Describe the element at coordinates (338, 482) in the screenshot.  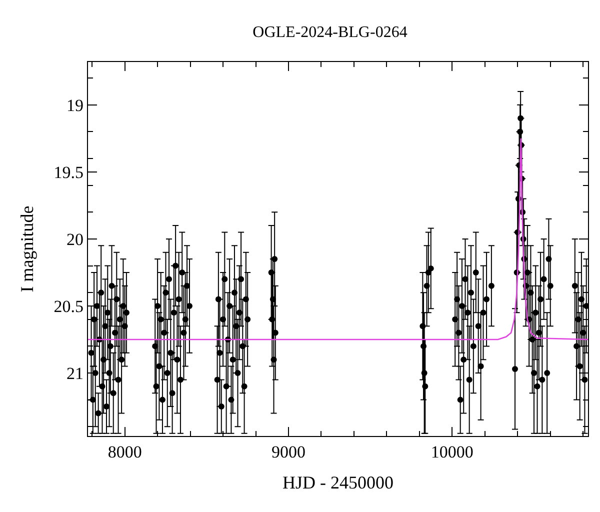
I see `x-axis-title: HJD - 2450000` at that location.